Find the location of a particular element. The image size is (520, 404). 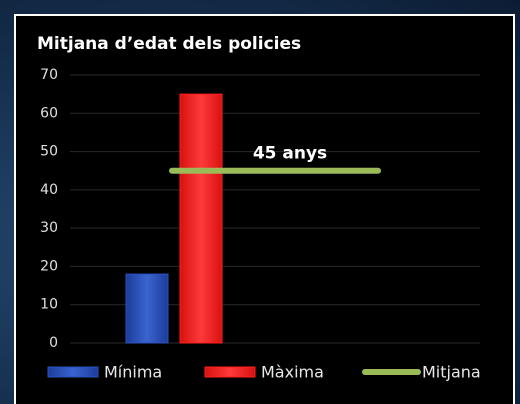

y-tick-label: 10 is located at coordinates (49, 305).